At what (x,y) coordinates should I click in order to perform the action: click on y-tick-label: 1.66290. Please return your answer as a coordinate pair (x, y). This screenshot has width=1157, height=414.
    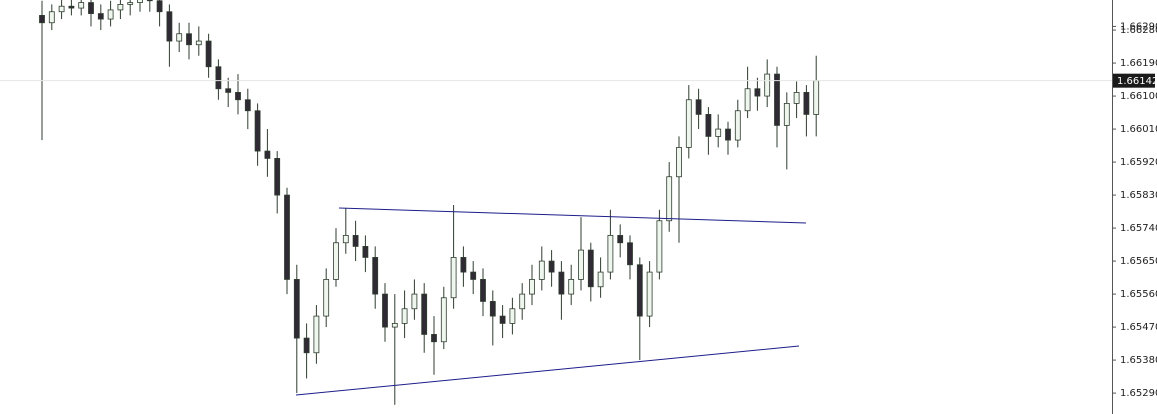
    Looking at the image, I should click on (1138, 26).